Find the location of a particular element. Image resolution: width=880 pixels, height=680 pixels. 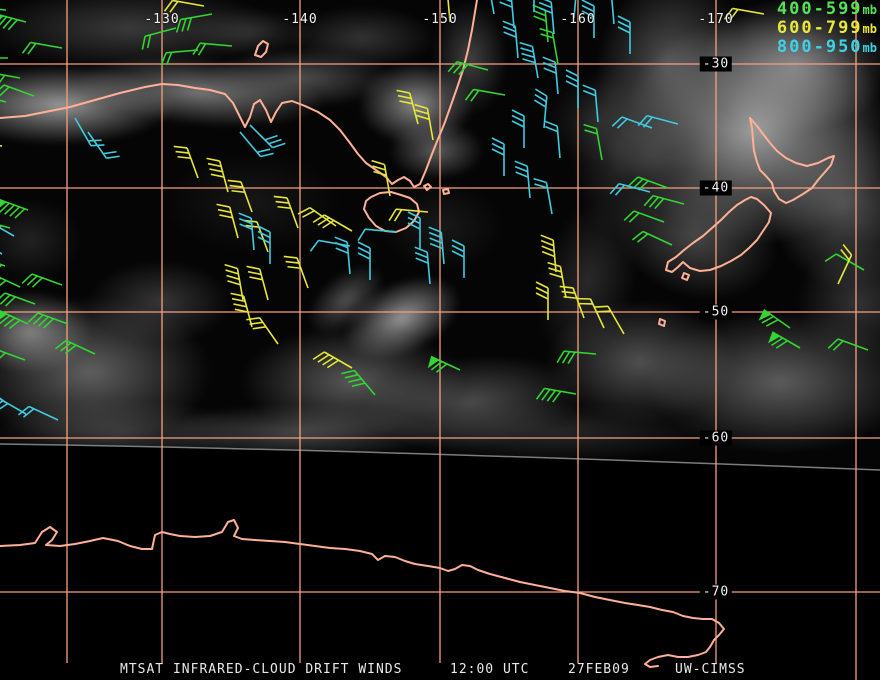

legend-item-high: 400-599mb is located at coordinates (827, 9).